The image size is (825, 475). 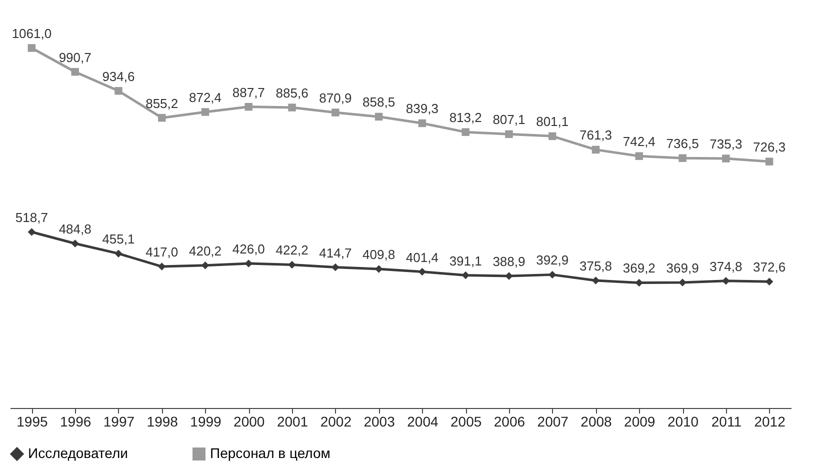 I want to click on x-tick-label: 1995, so click(x=32, y=422).